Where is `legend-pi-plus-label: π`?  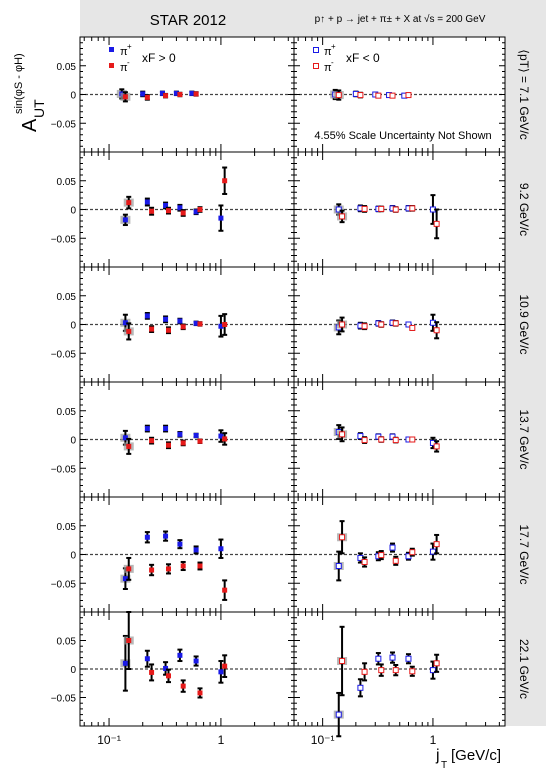
legend-pi-plus-label: π is located at coordinates (328, 52).